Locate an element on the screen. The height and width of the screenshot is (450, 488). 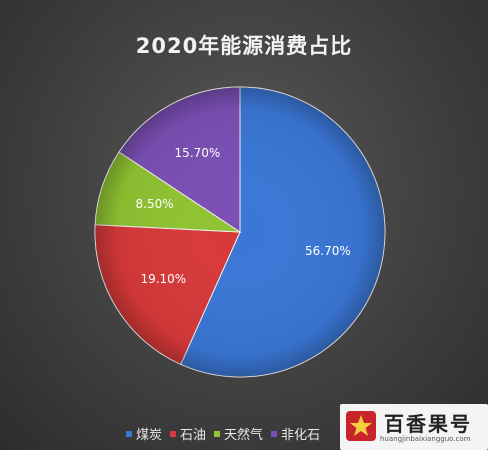
chart-legend: 煤炭 石油 天然气 非化石 is located at coordinates (223, 433).